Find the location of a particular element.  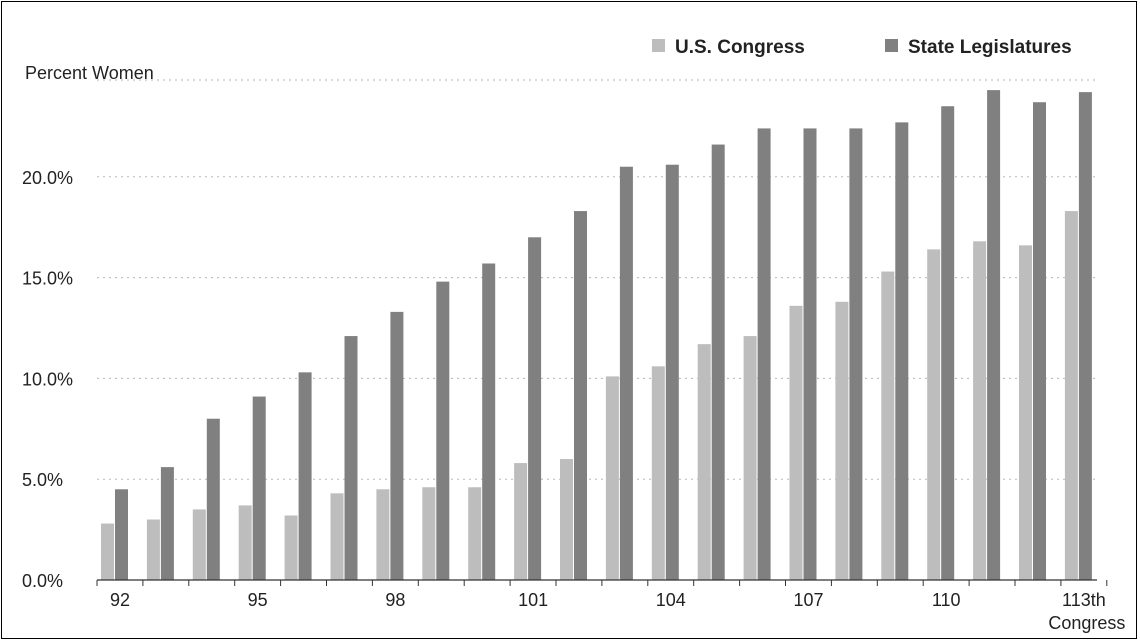

y-tick-label: 20.0% is located at coordinates (47, 178).